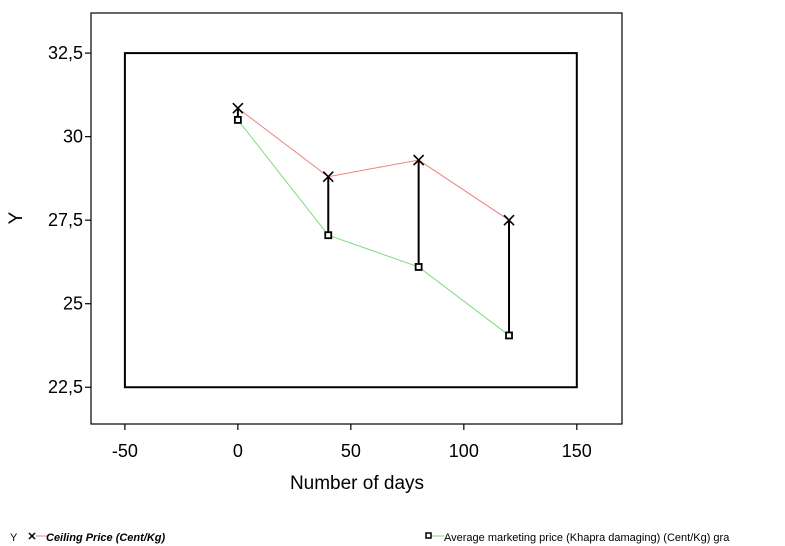 This screenshot has width=785, height=546. I want to click on x-tick-label: 50, so click(351, 451).